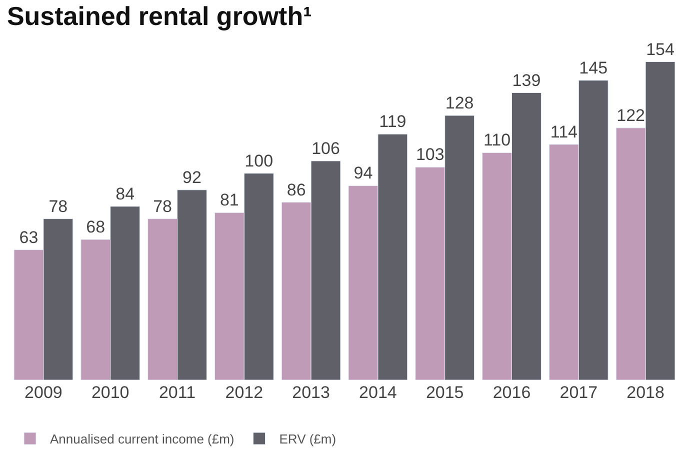 This screenshot has height=463, width=695. Describe the element at coordinates (159, 16) in the screenshot. I see `chart-title: Sustained rental growth¹` at that location.